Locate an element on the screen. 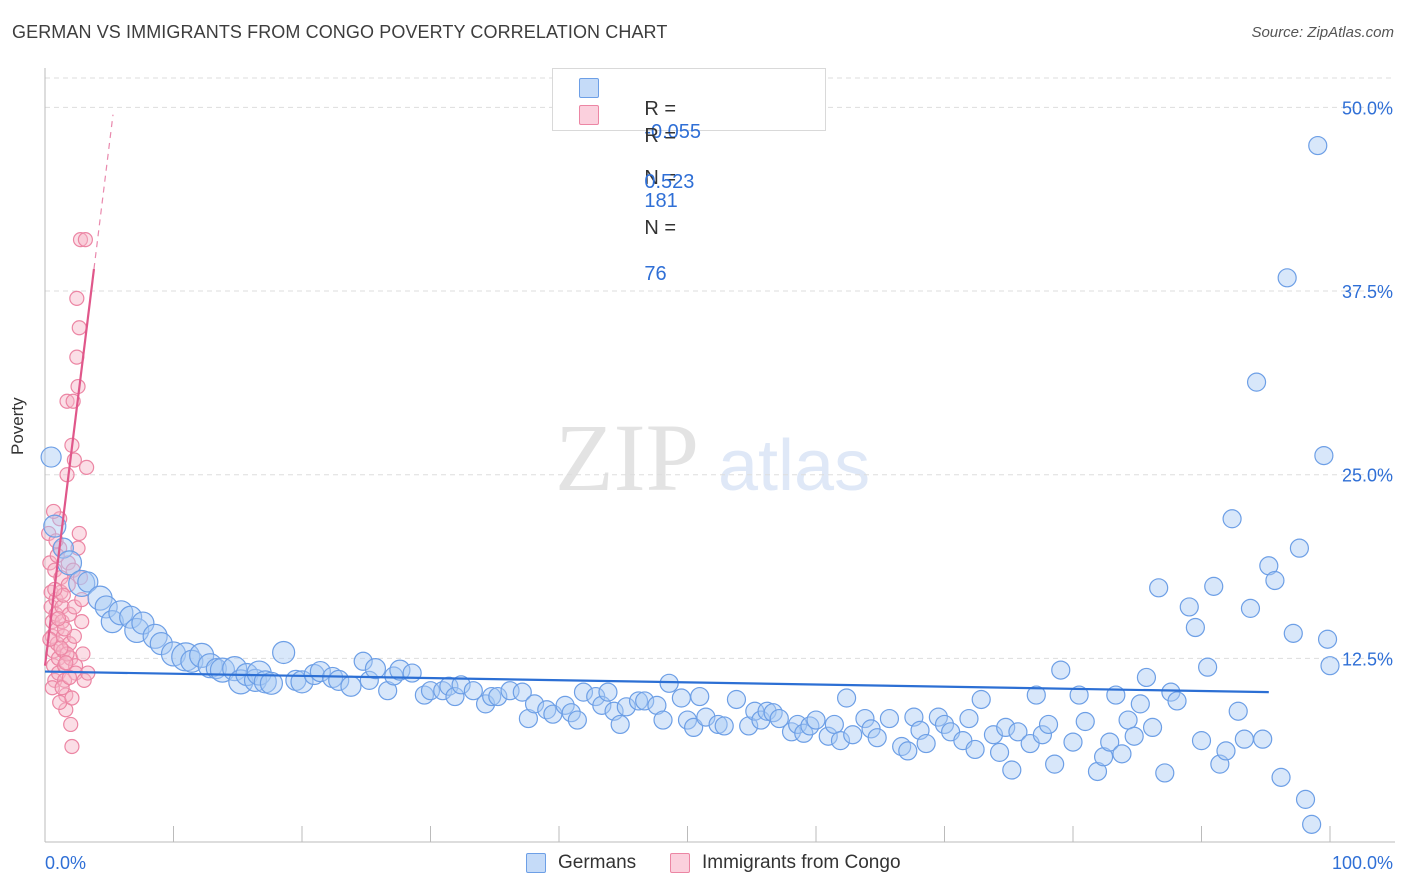 The width and height of the screenshot is (1406, 892). legend-n-value: 76 is located at coordinates (655, 274).